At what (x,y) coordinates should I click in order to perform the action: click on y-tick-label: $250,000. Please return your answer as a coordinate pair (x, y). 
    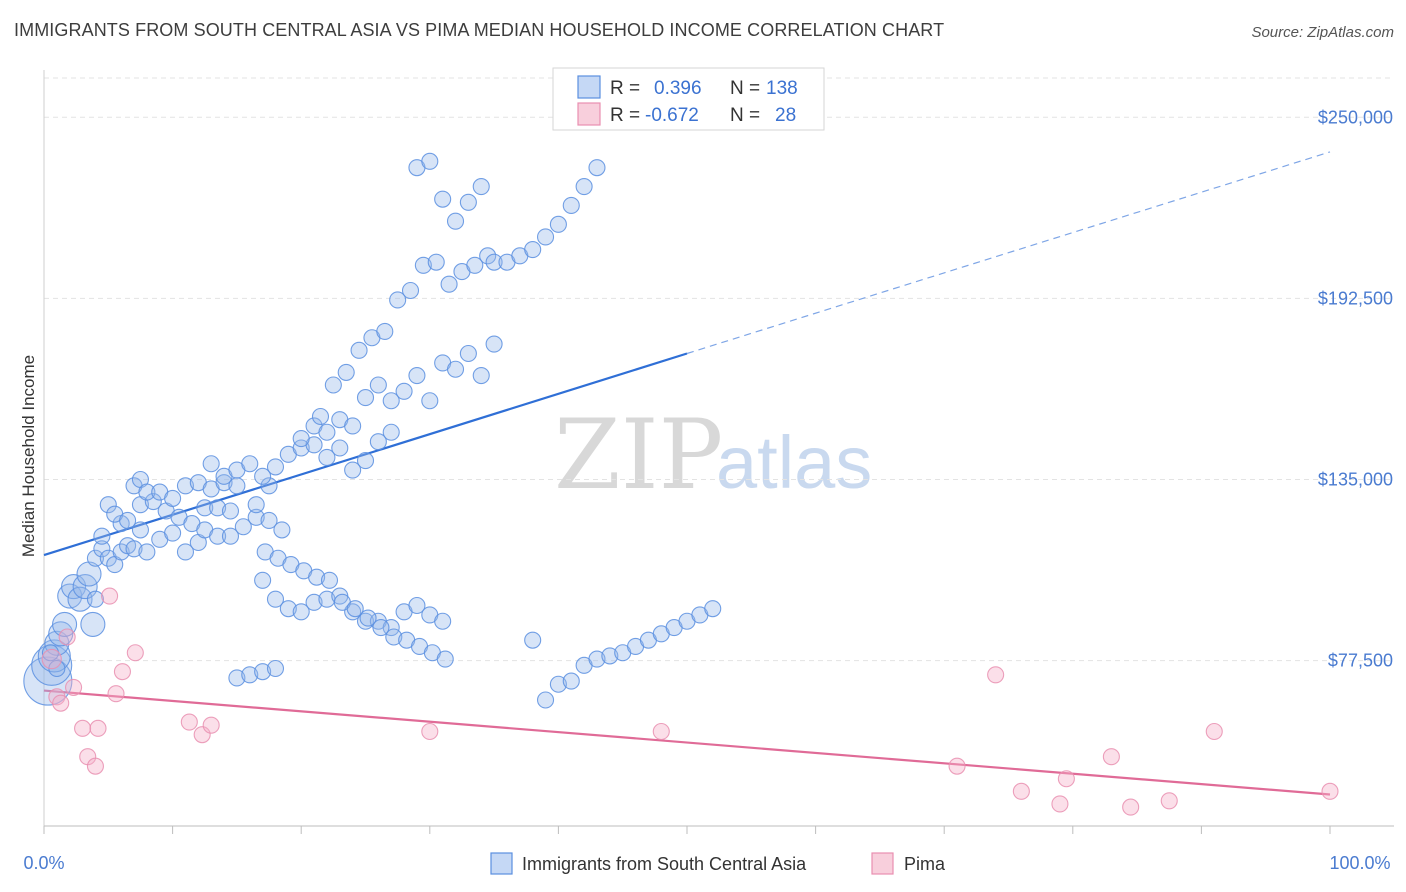
    Looking at the image, I should click on (1355, 117).